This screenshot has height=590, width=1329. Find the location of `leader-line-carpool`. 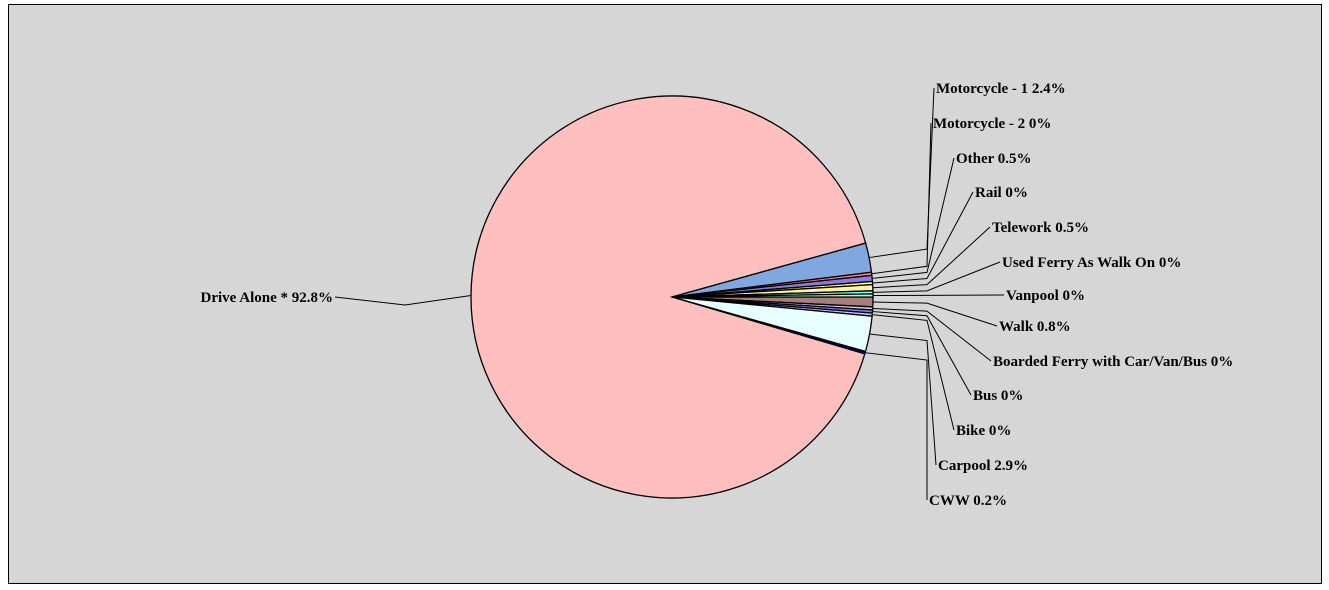

leader-line-carpool is located at coordinates (903, 399).